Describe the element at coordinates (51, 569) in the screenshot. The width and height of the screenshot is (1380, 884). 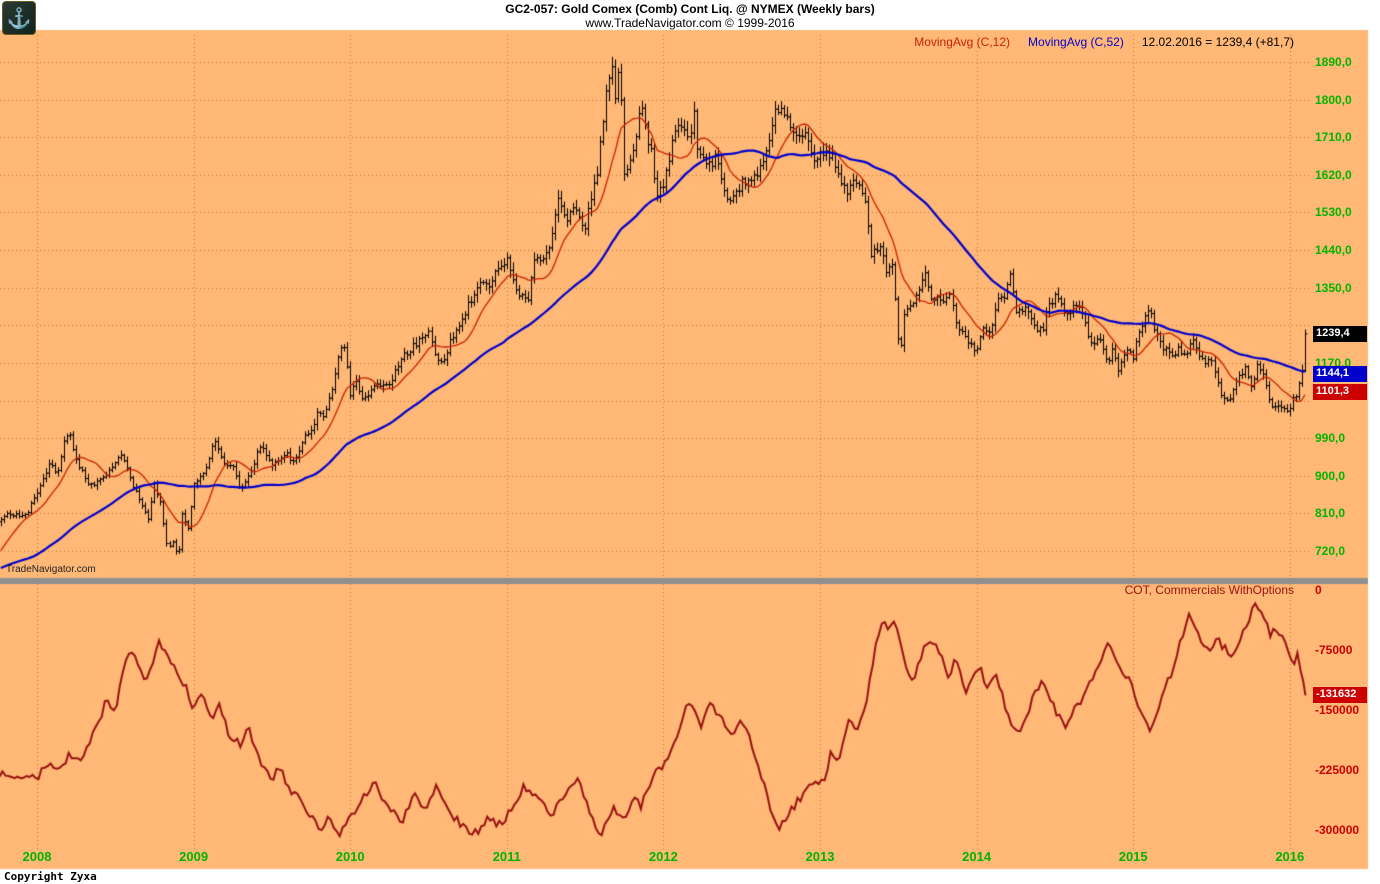
I see `tradenavigator-watermark: TradeNavigator.com` at that location.